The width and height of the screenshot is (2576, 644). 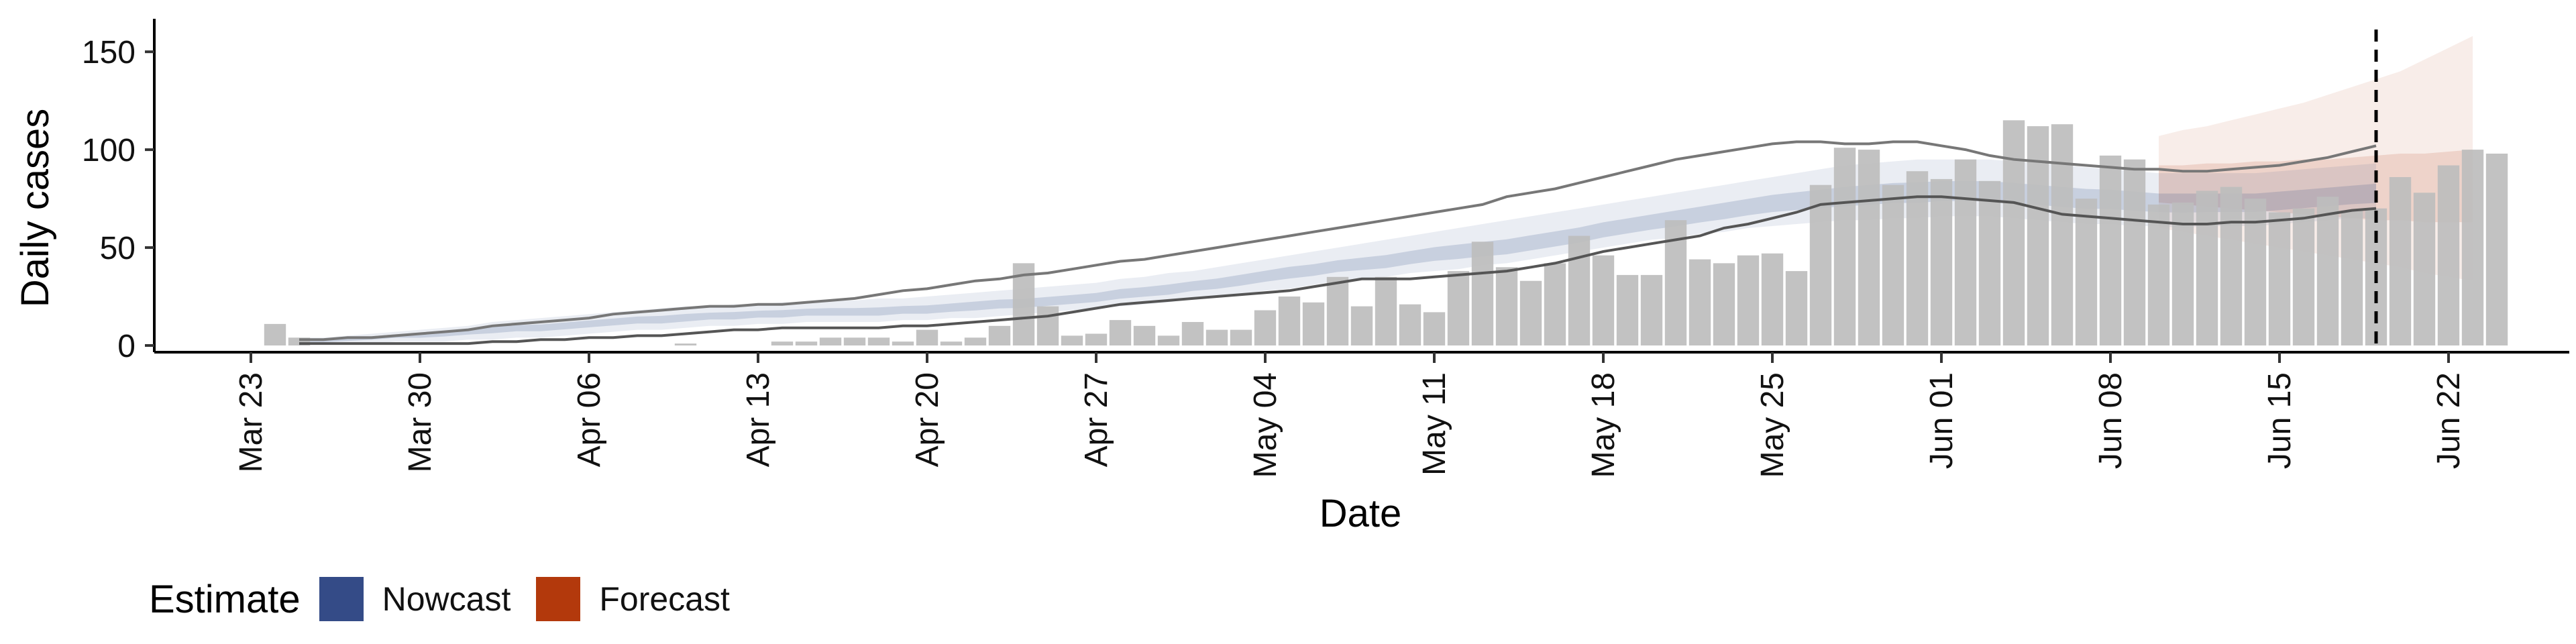 What do you see at coordinates (341, 599) in the screenshot?
I see `legend-swatch-nowcast` at bounding box center [341, 599].